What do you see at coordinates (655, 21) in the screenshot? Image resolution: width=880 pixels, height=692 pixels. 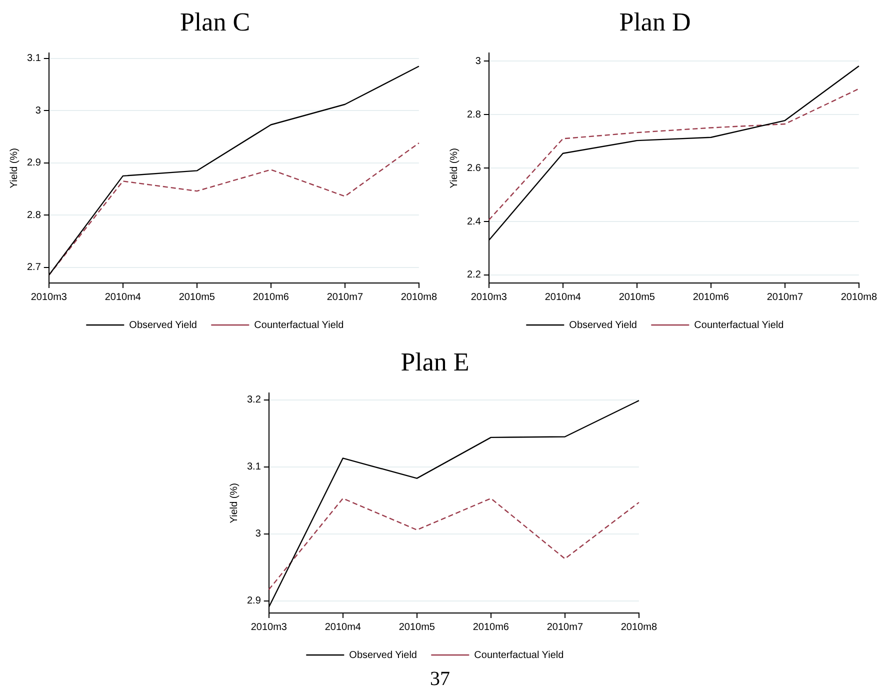 I see `chart-title: Plan D` at bounding box center [655, 21].